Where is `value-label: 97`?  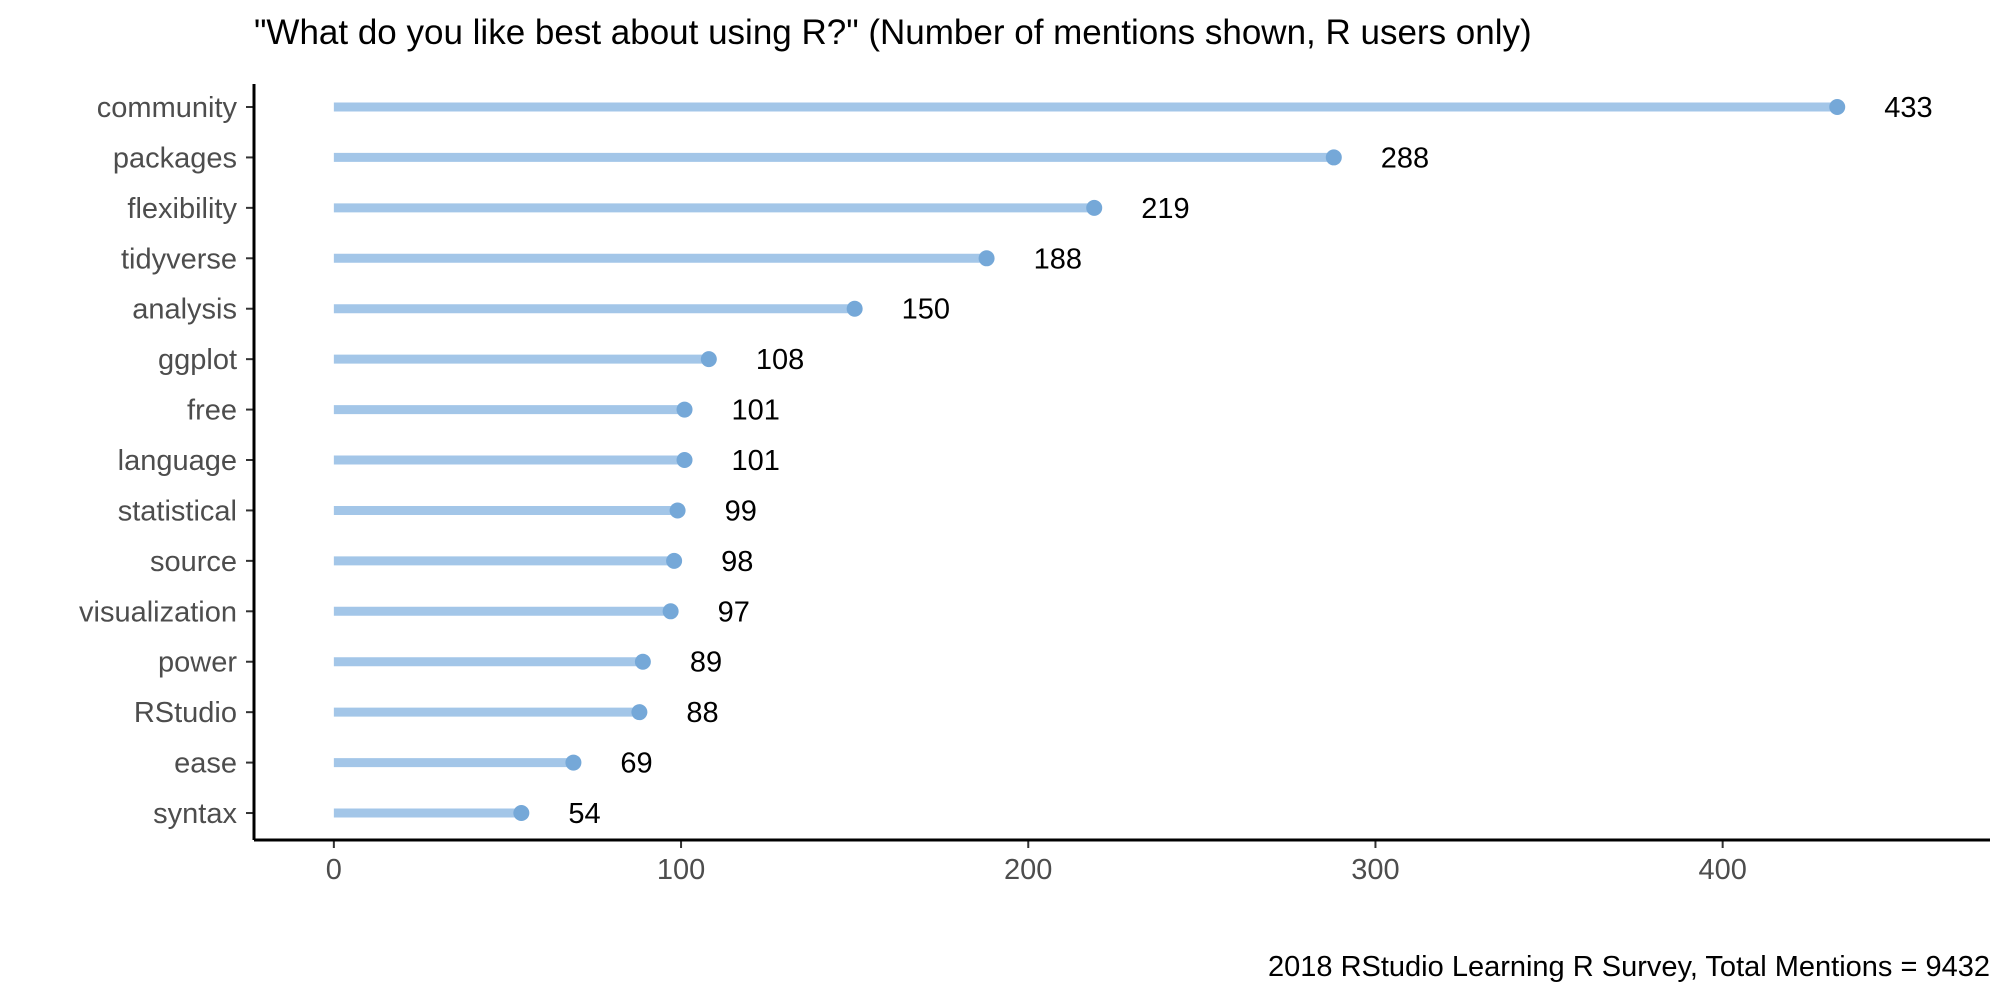 value-label: 97 is located at coordinates (734, 612).